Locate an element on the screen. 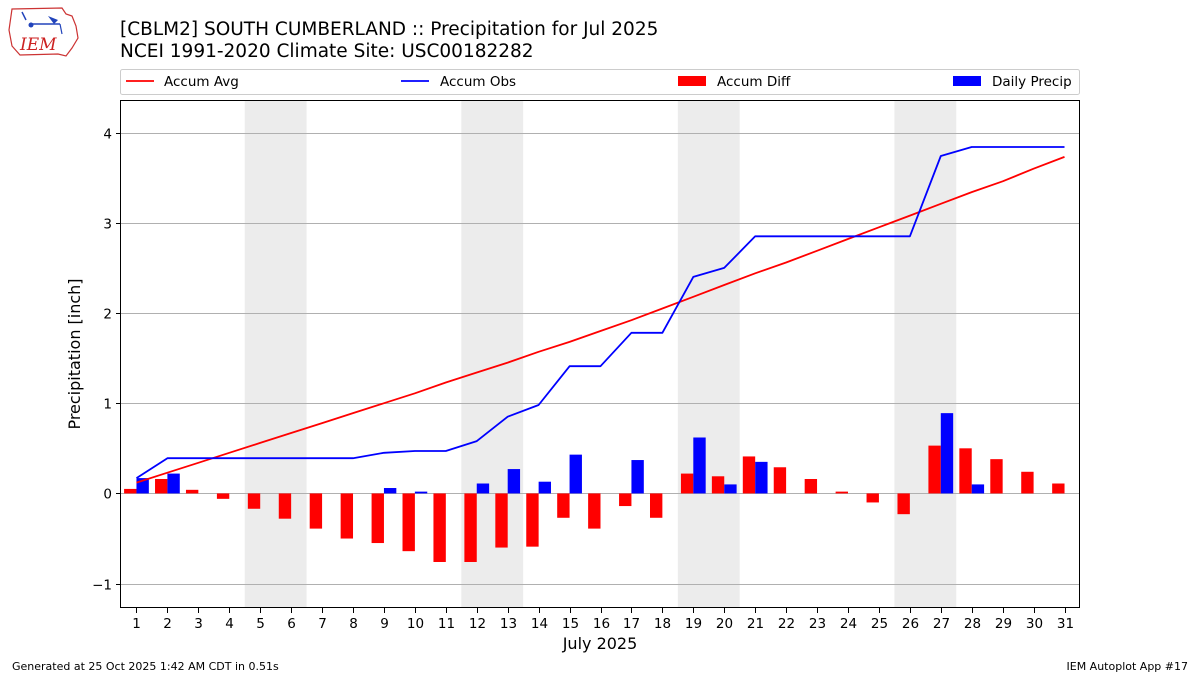  legend-label-accum-obs: Accum Obs is located at coordinates (478, 82).